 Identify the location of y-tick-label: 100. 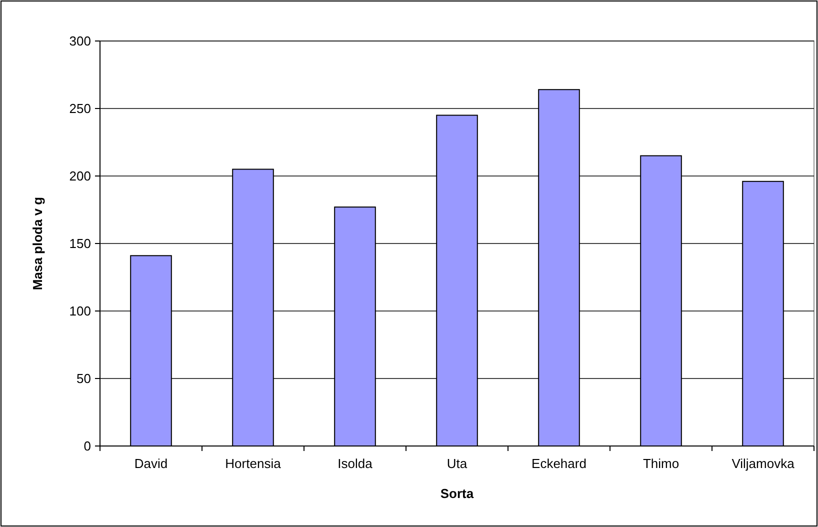
(80, 311).